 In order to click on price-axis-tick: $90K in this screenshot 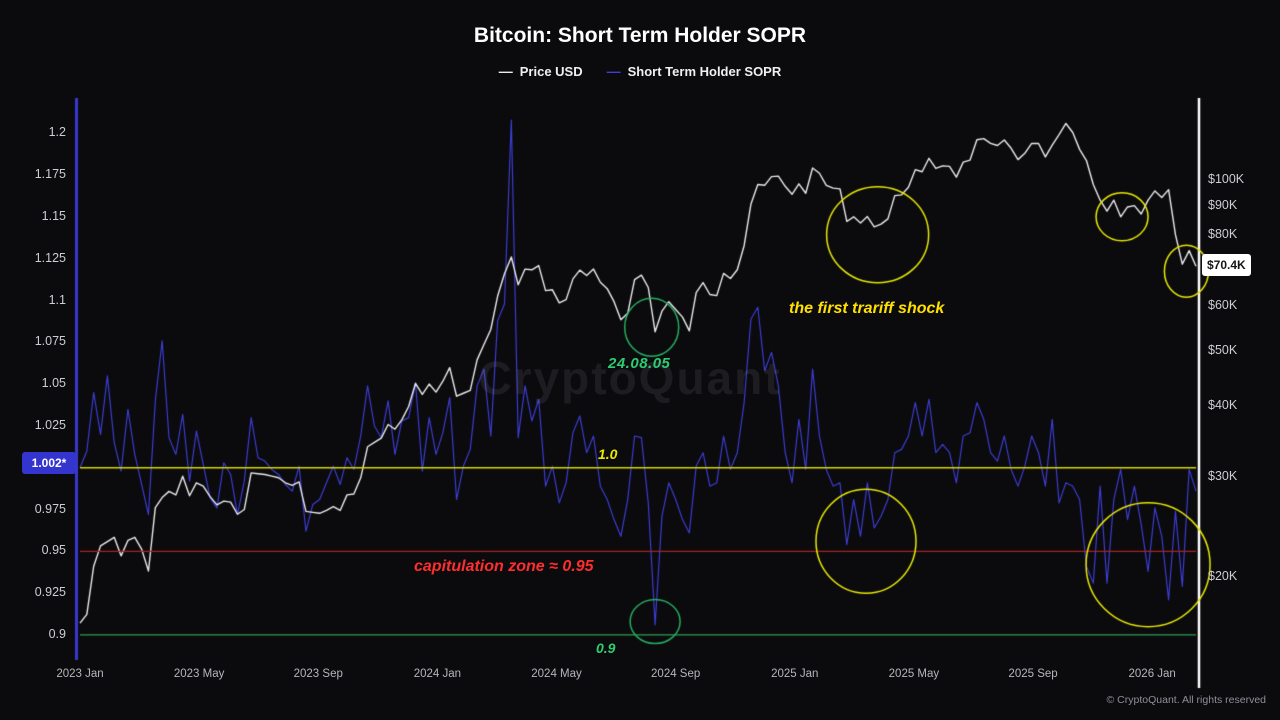, I will do `click(1223, 204)`.